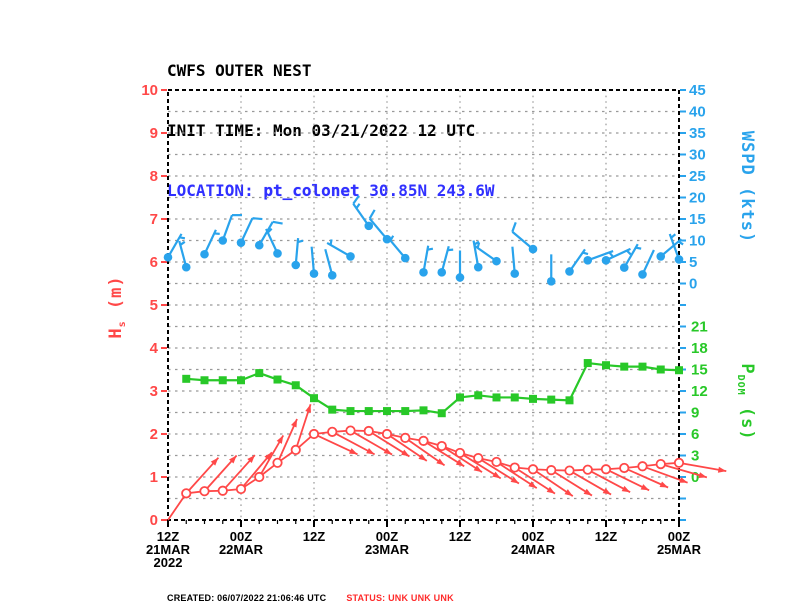 This screenshot has height=612, width=792. I want to click on svg-text: 12, so click(699, 391).